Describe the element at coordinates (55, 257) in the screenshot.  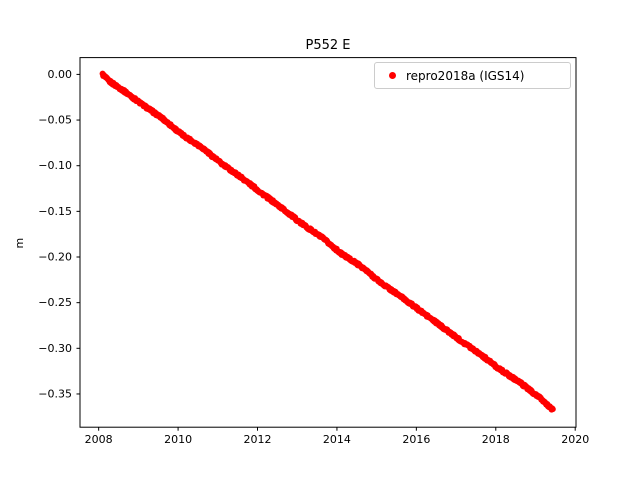
I see `y-tick-label: −0.20` at that location.